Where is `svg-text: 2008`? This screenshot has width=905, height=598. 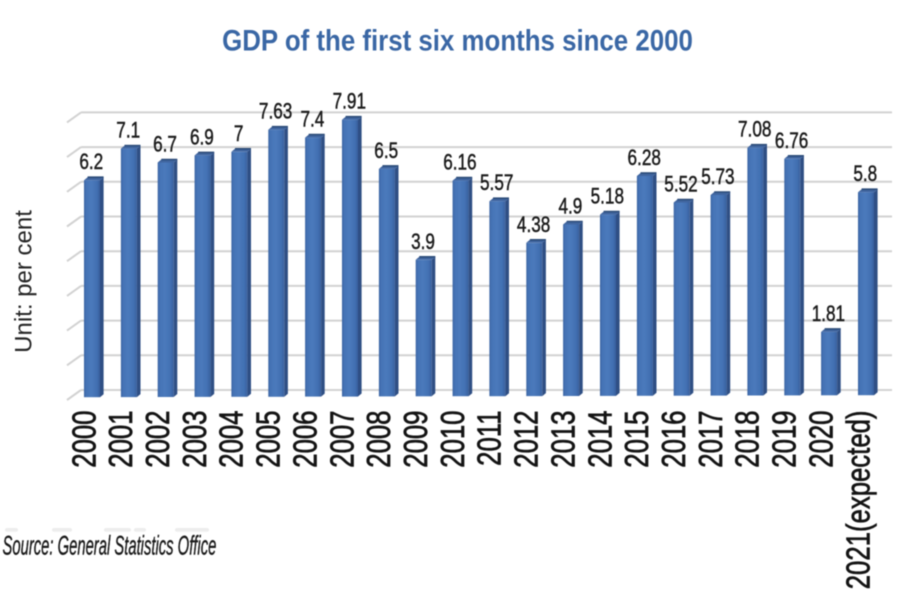
svg-text: 2008 is located at coordinates (379, 439).